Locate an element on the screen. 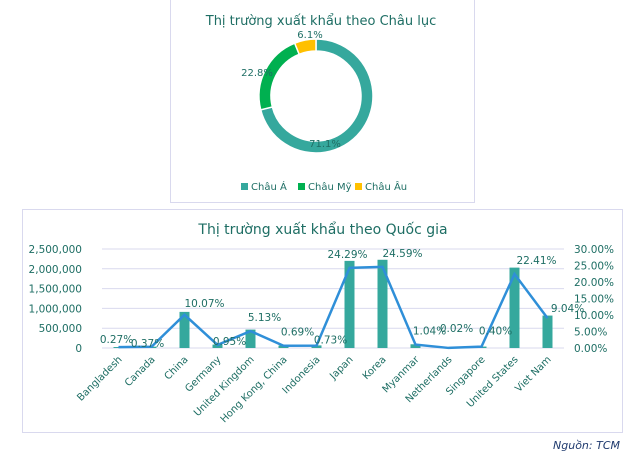  x-tick-label: China is located at coordinates (177, 368).